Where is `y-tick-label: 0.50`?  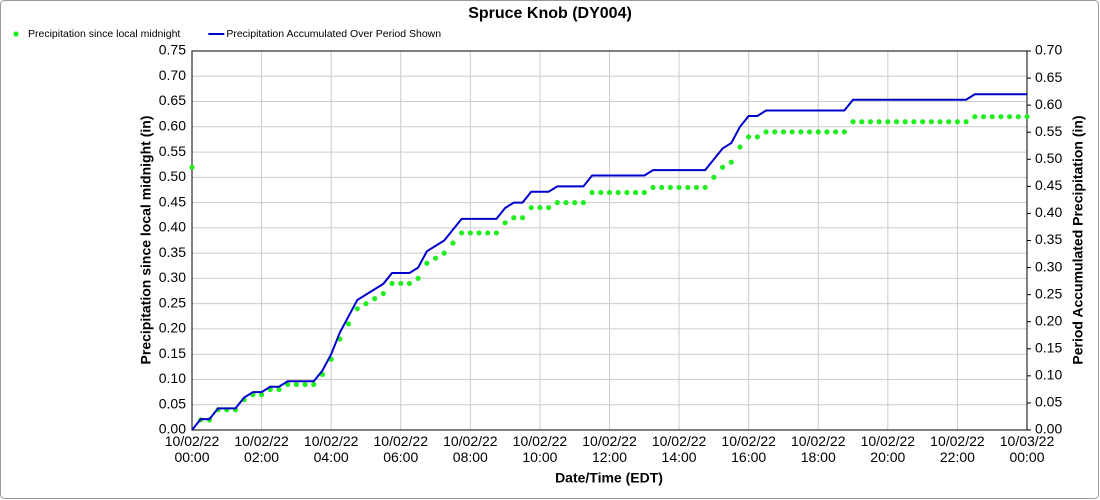
y-tick-label: 0.50 is located at coordinates (172, 176).